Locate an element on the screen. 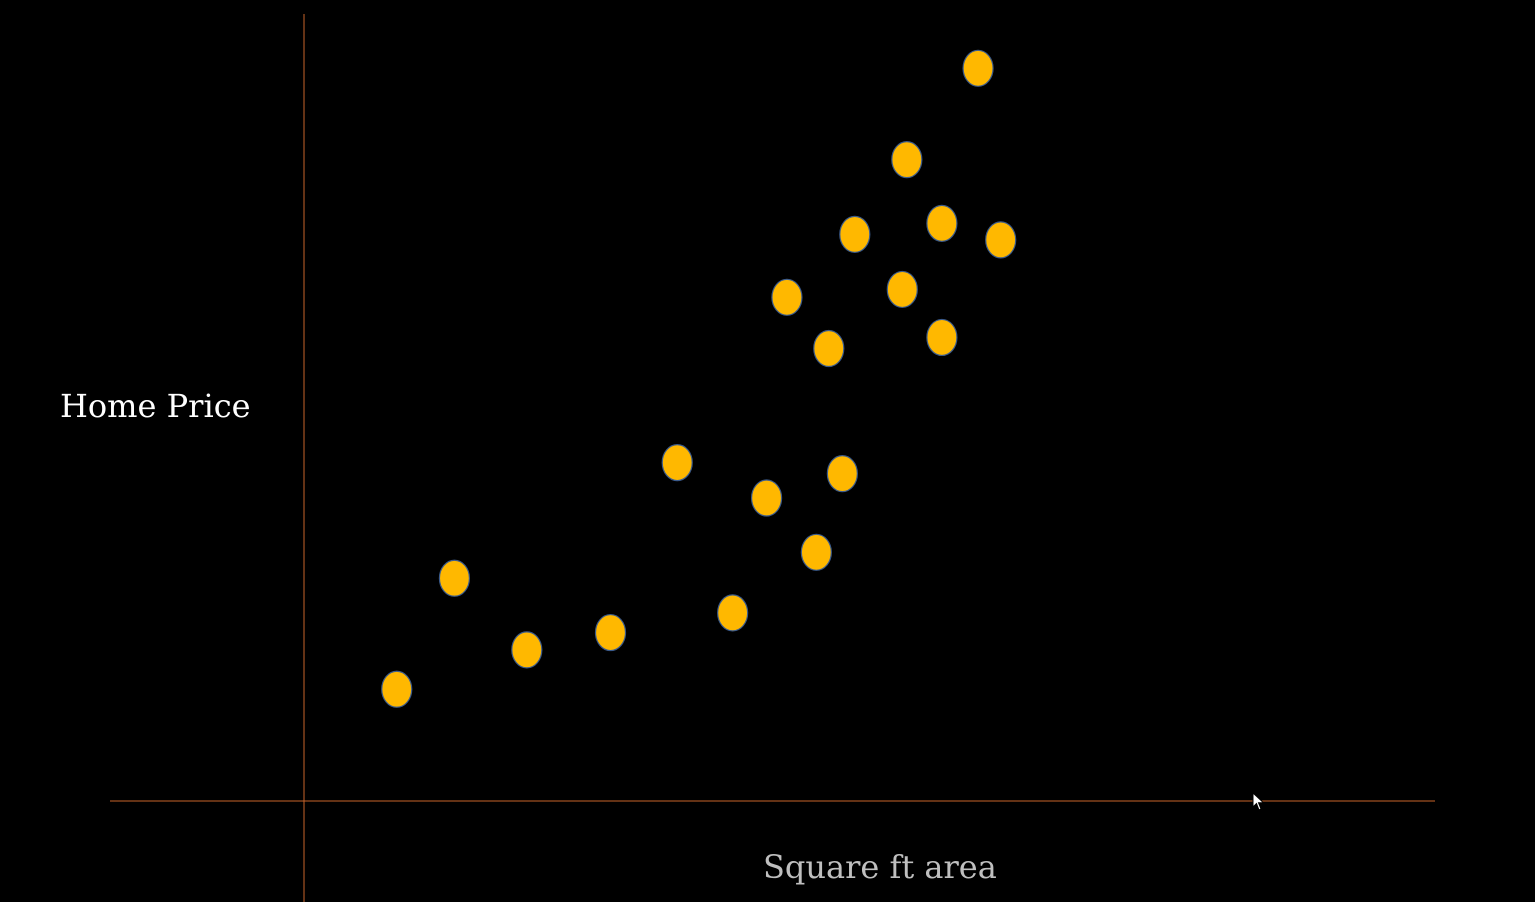 The image size is (1535, 902). y-axis-label: Home Price is located at coordinates (155, 406).